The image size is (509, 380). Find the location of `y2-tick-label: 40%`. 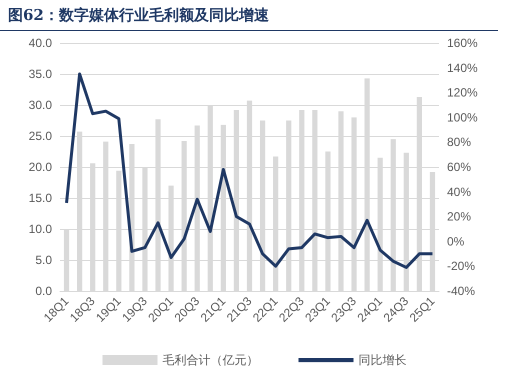

y2-tick-label: 40% is located at coordinates (459, 191).